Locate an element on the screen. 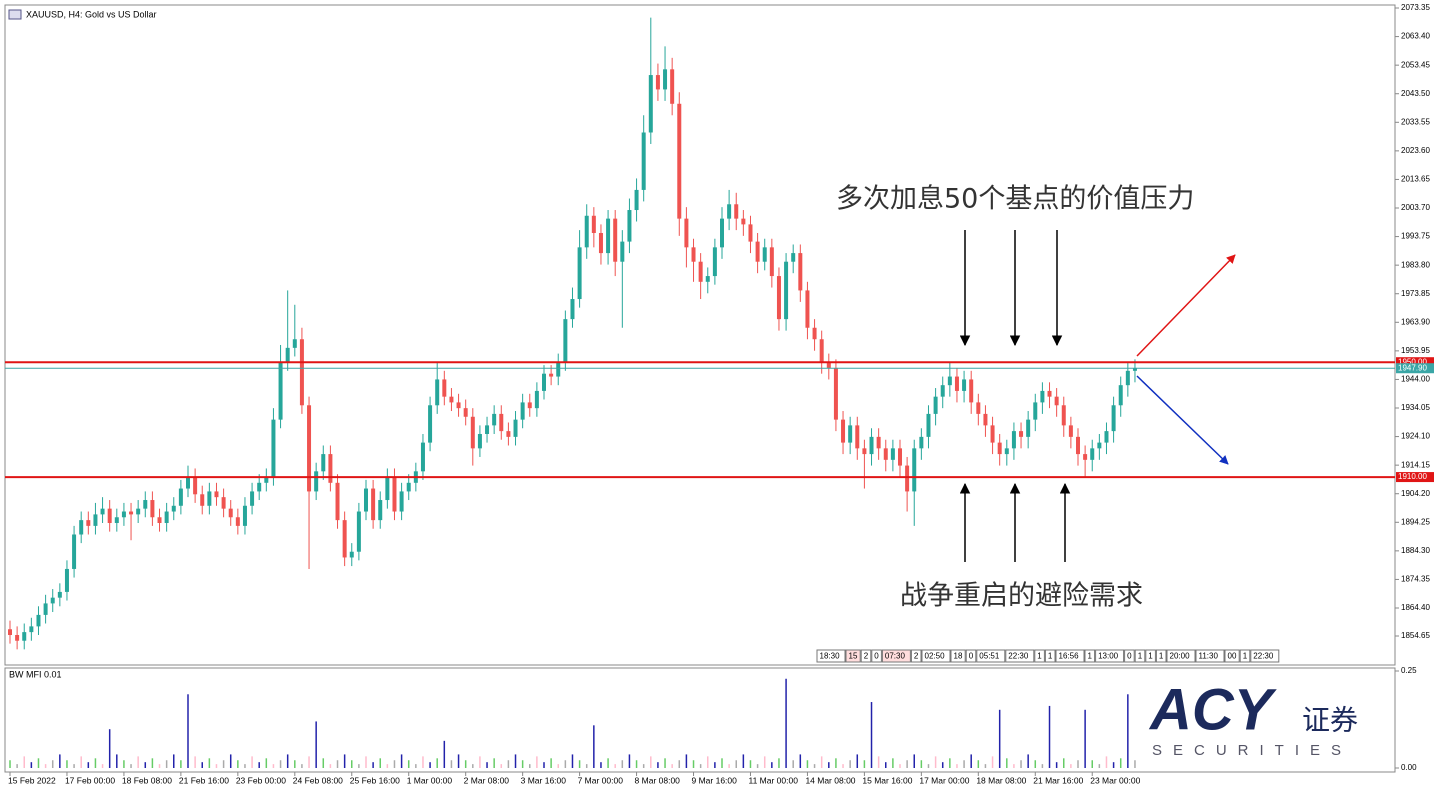  chart-title: XAUUSD, H4: Gold vs US Dollar is located at coordinates (91, 14).